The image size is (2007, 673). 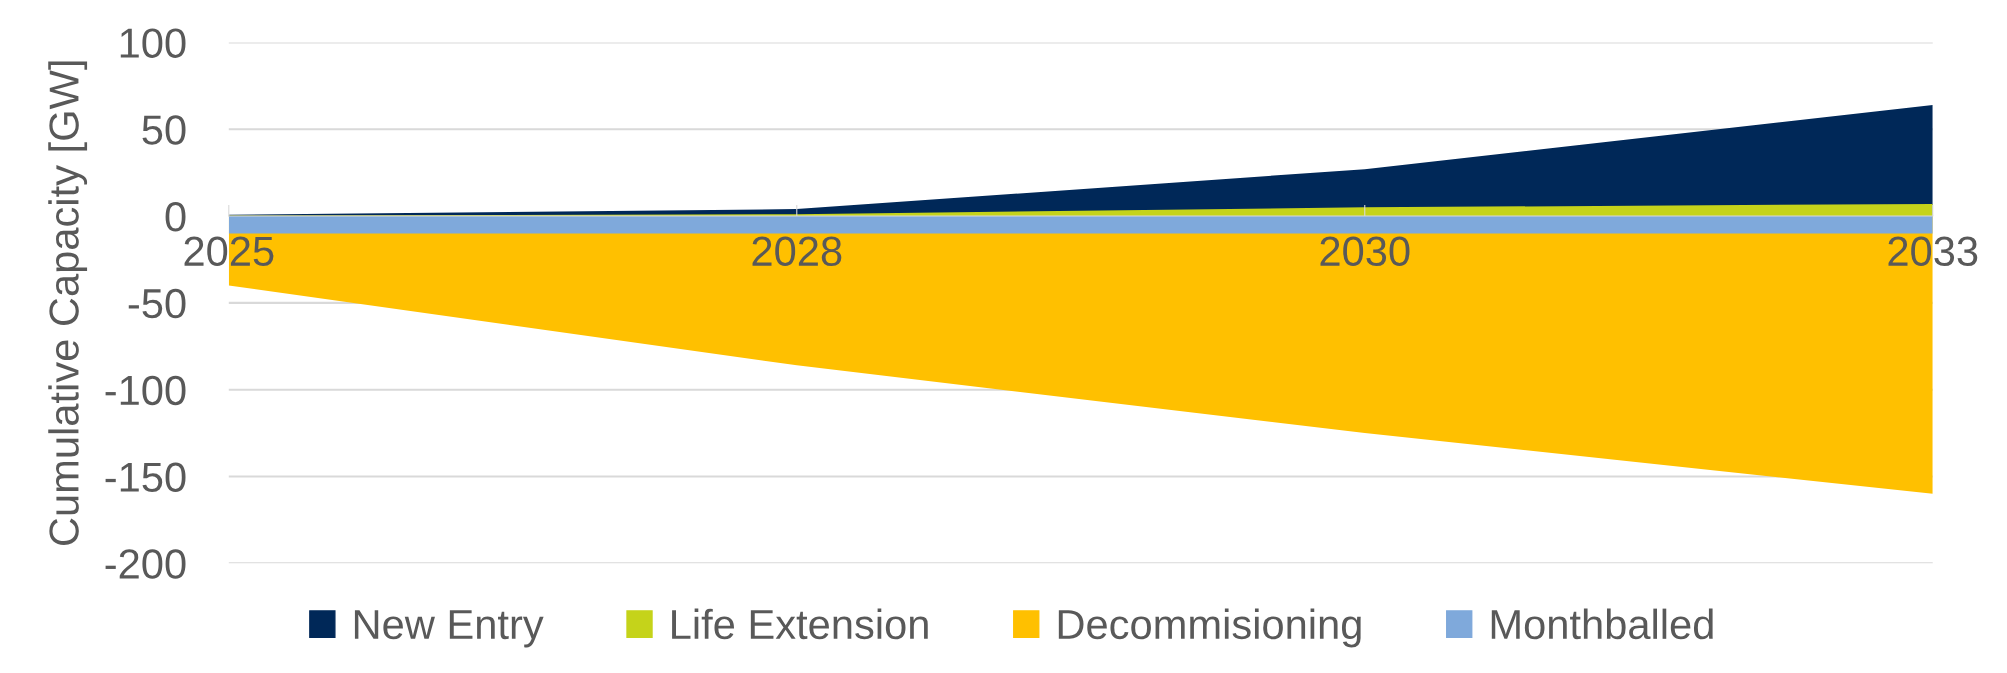 I want to click on y-axis-title: Cumulative Capacity [GW], so click(x=68, y=303).